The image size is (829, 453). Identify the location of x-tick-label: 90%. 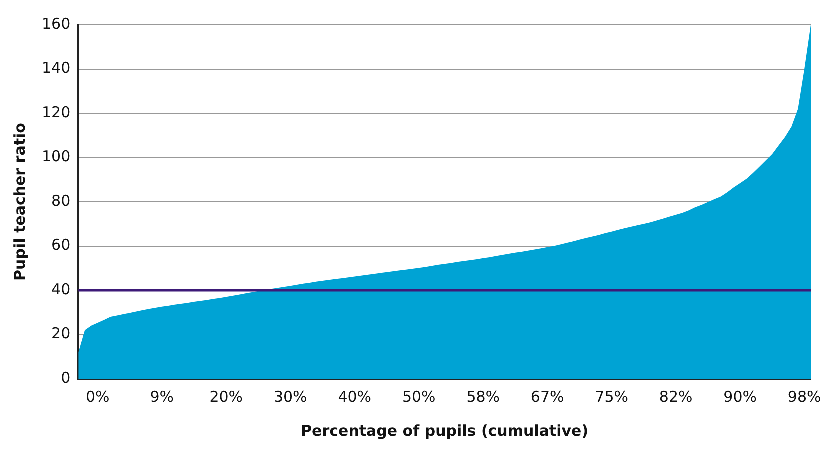
(741, 397).